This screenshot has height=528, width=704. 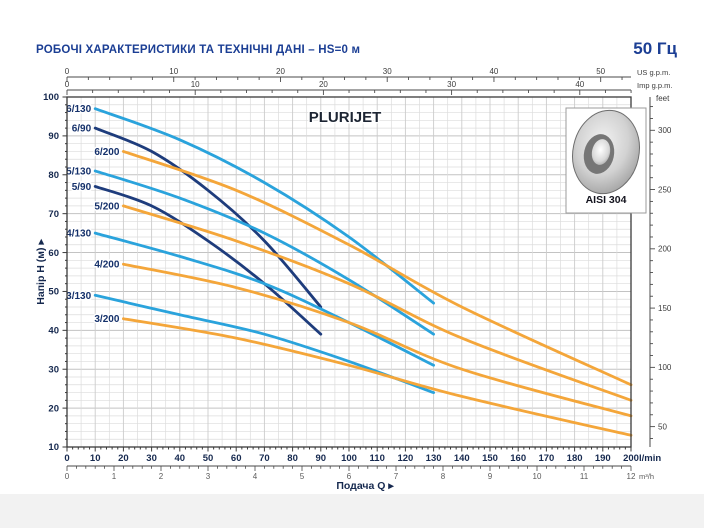 I want to click on y-axis-unit-feet: feet, so click(x=663, y=98).